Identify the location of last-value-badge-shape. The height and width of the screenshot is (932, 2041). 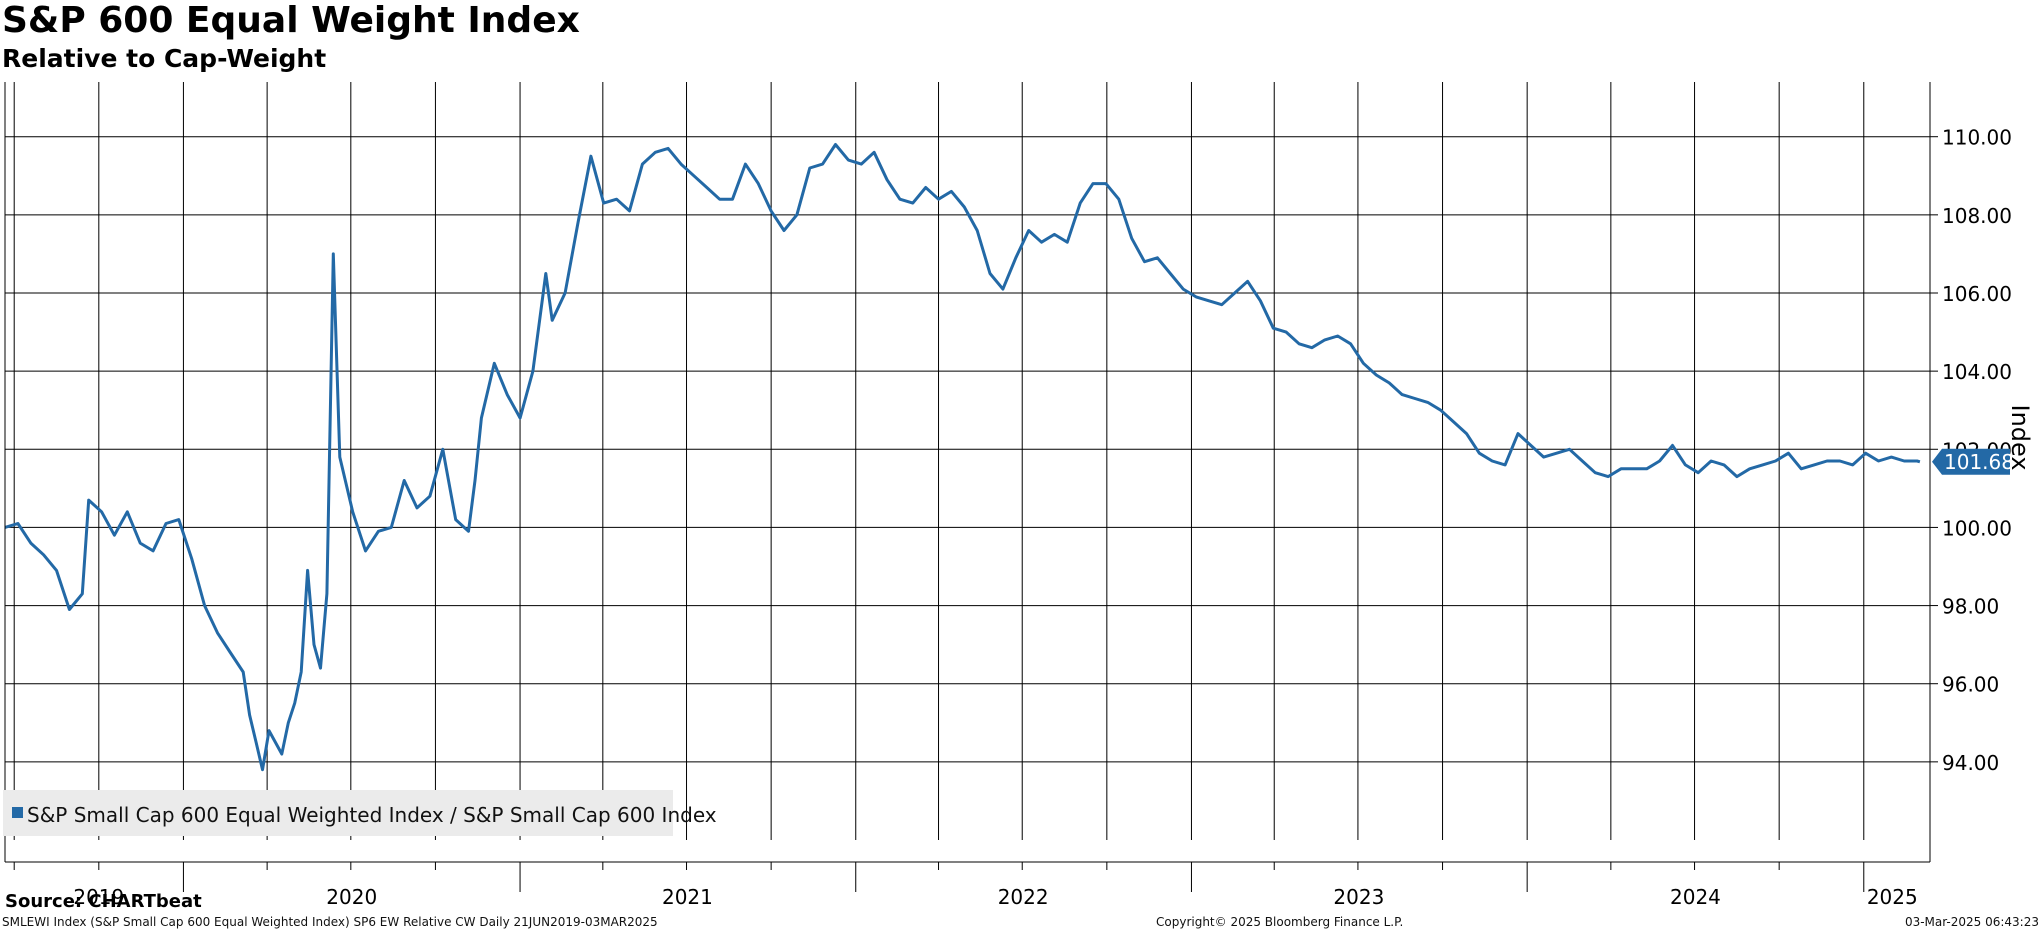
(1971, 461).